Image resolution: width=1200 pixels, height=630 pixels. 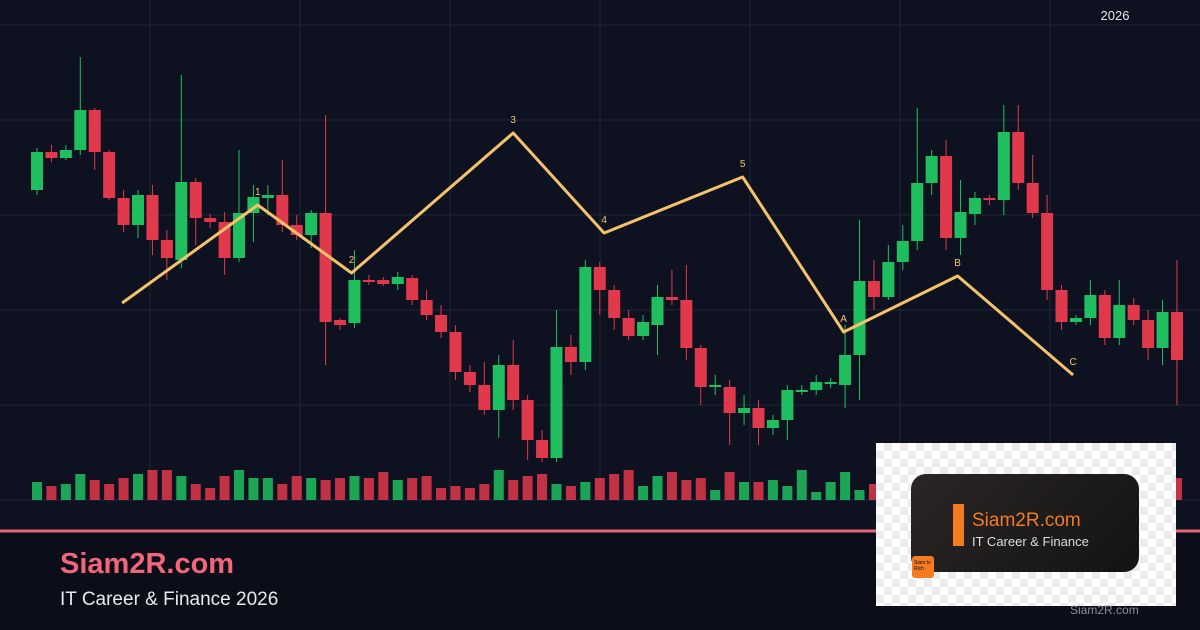 I want to click on logo-badge: Siam to Rich, so click(x=923, y=567).